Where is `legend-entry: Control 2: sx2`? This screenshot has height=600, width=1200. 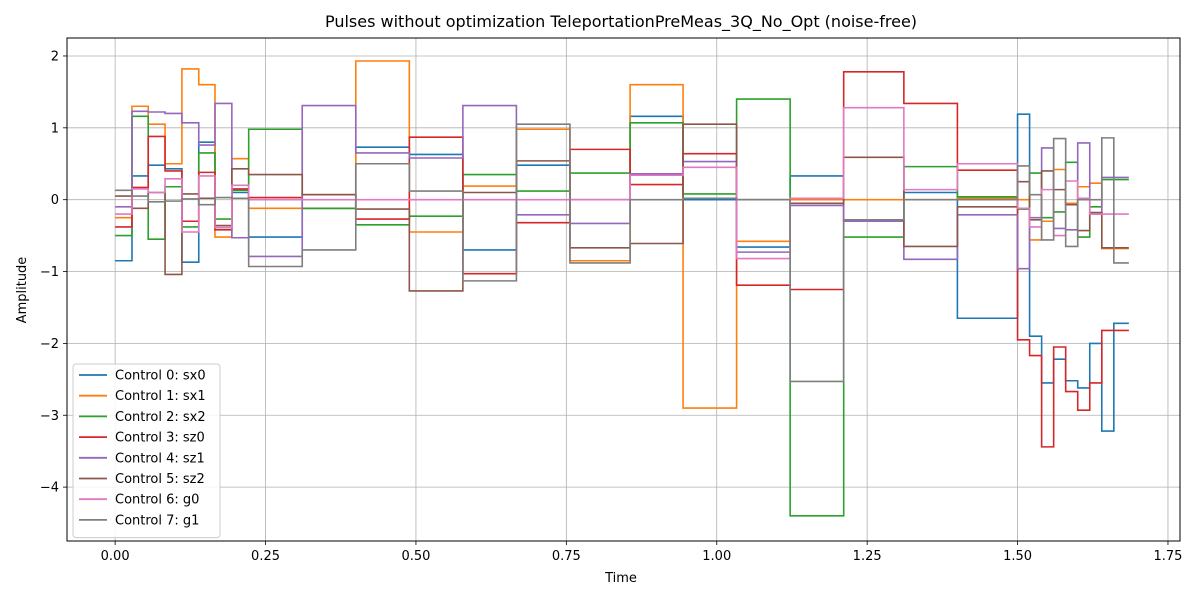
legend-entry: Control 2: sx2 is located at coordinates (160, 417).